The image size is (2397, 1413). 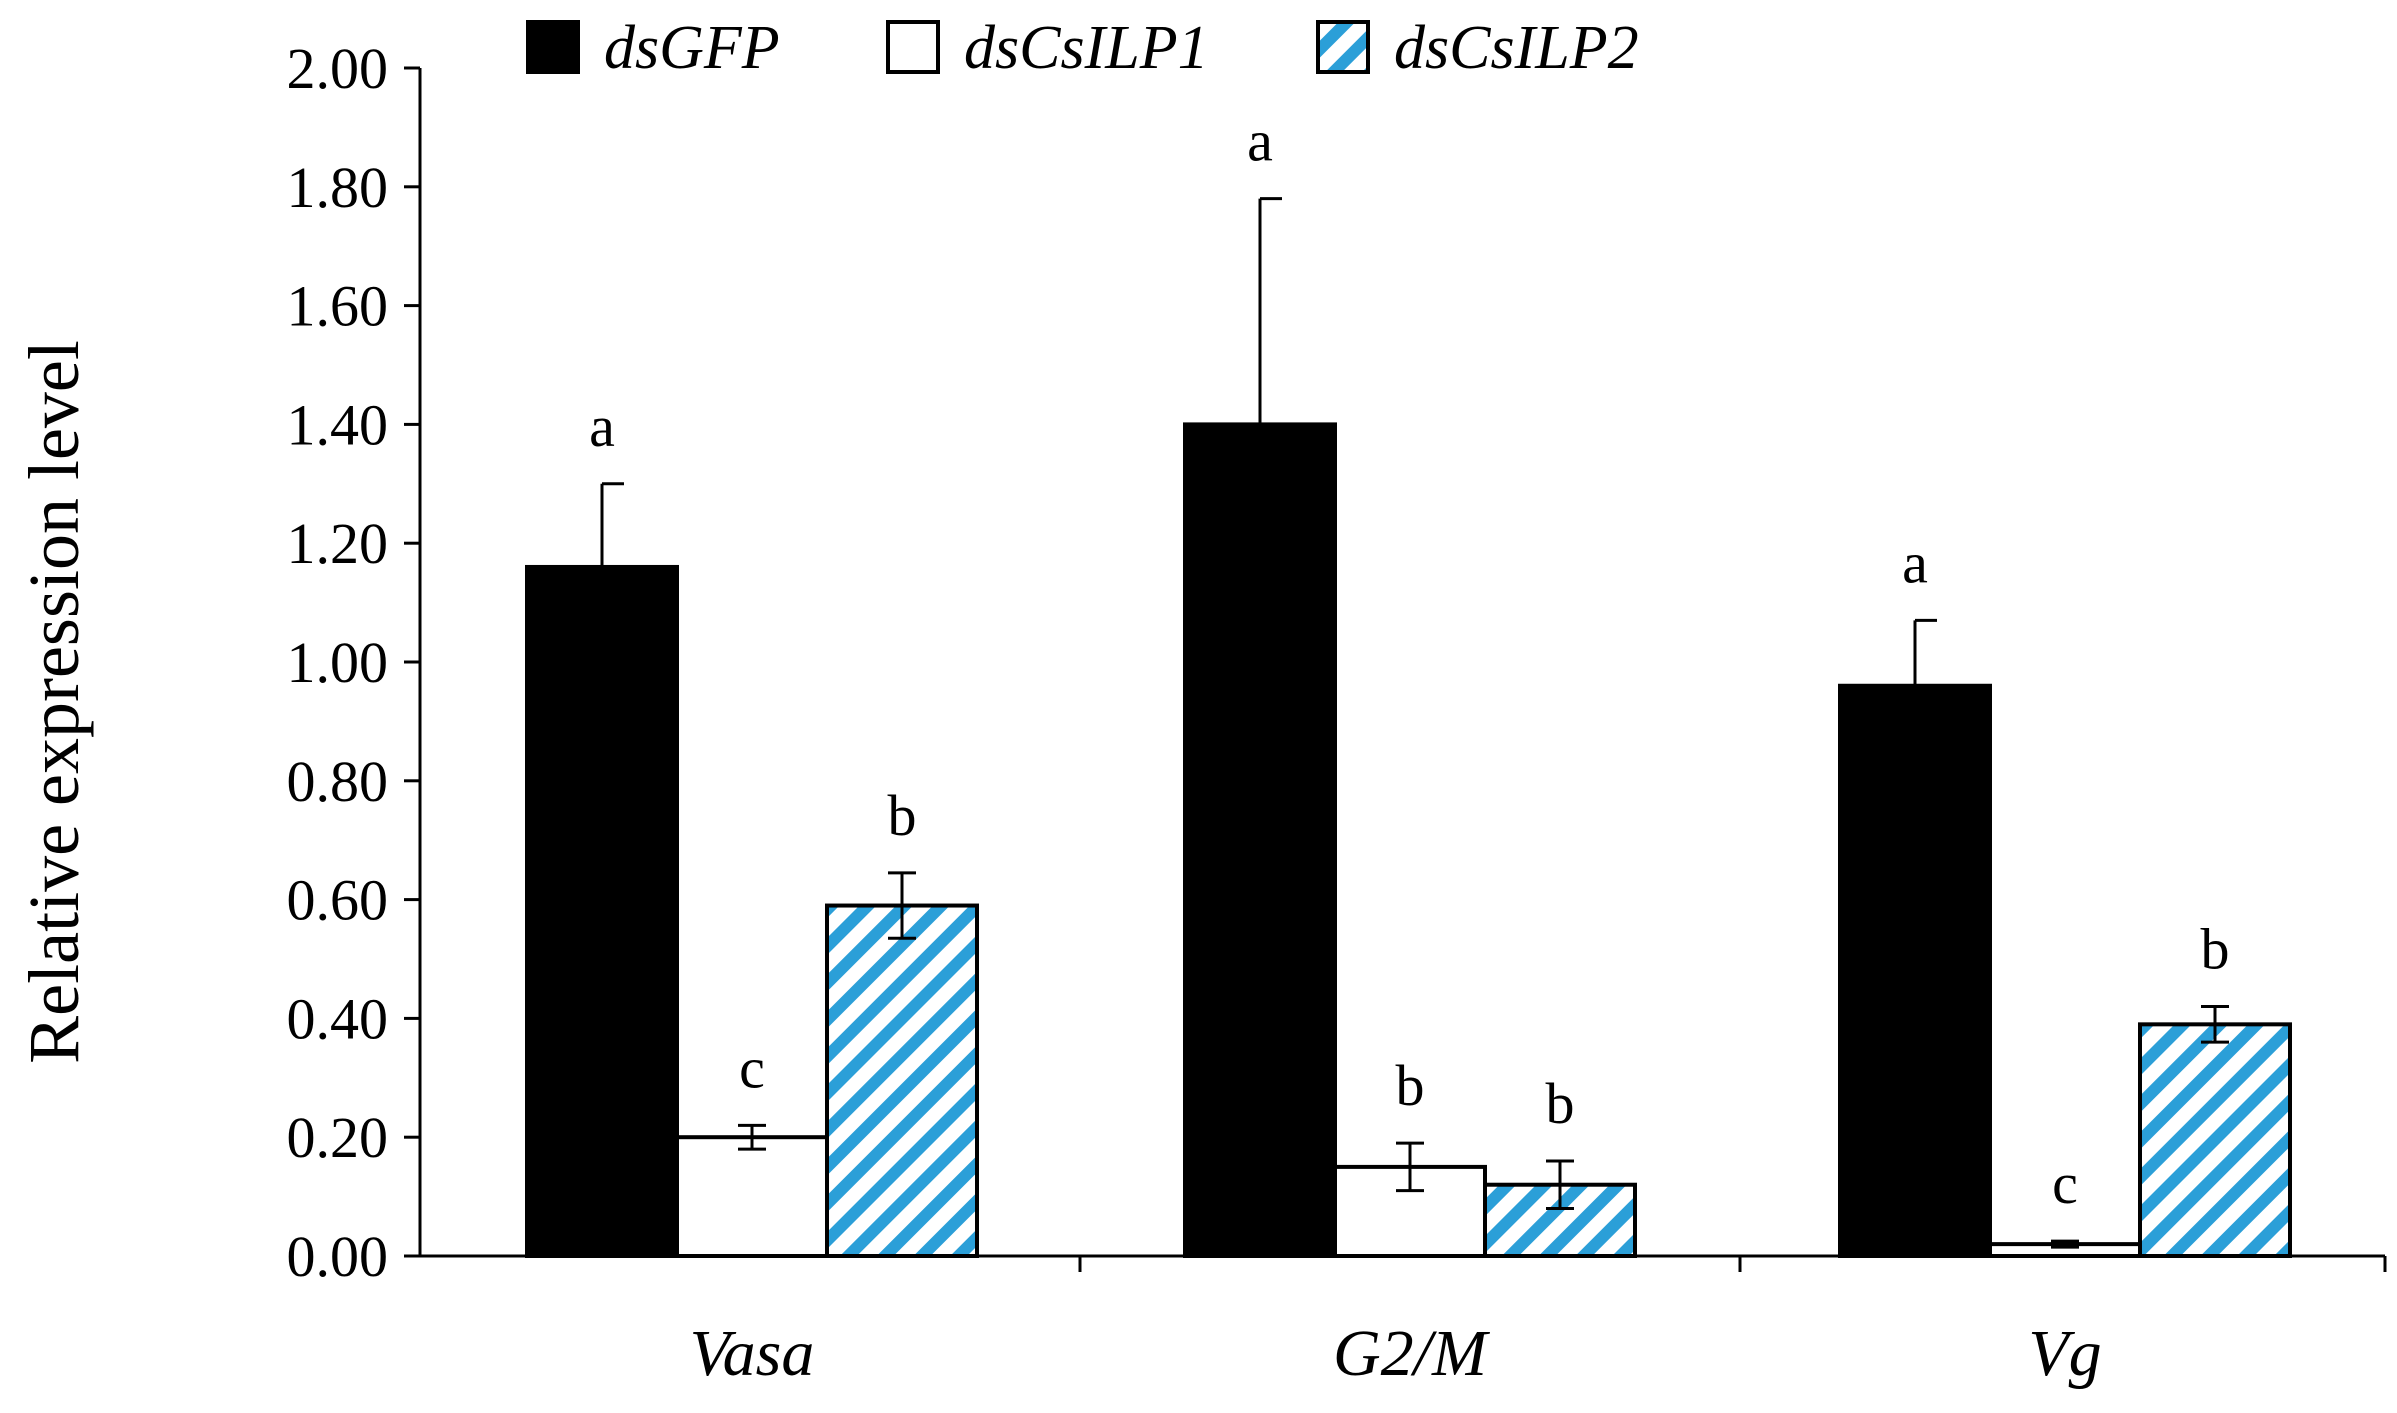 What do you see at coordinates (338, 662) in the screenshot?
I see `y-tick-label: 1.00` at bounding box center [338, 662].